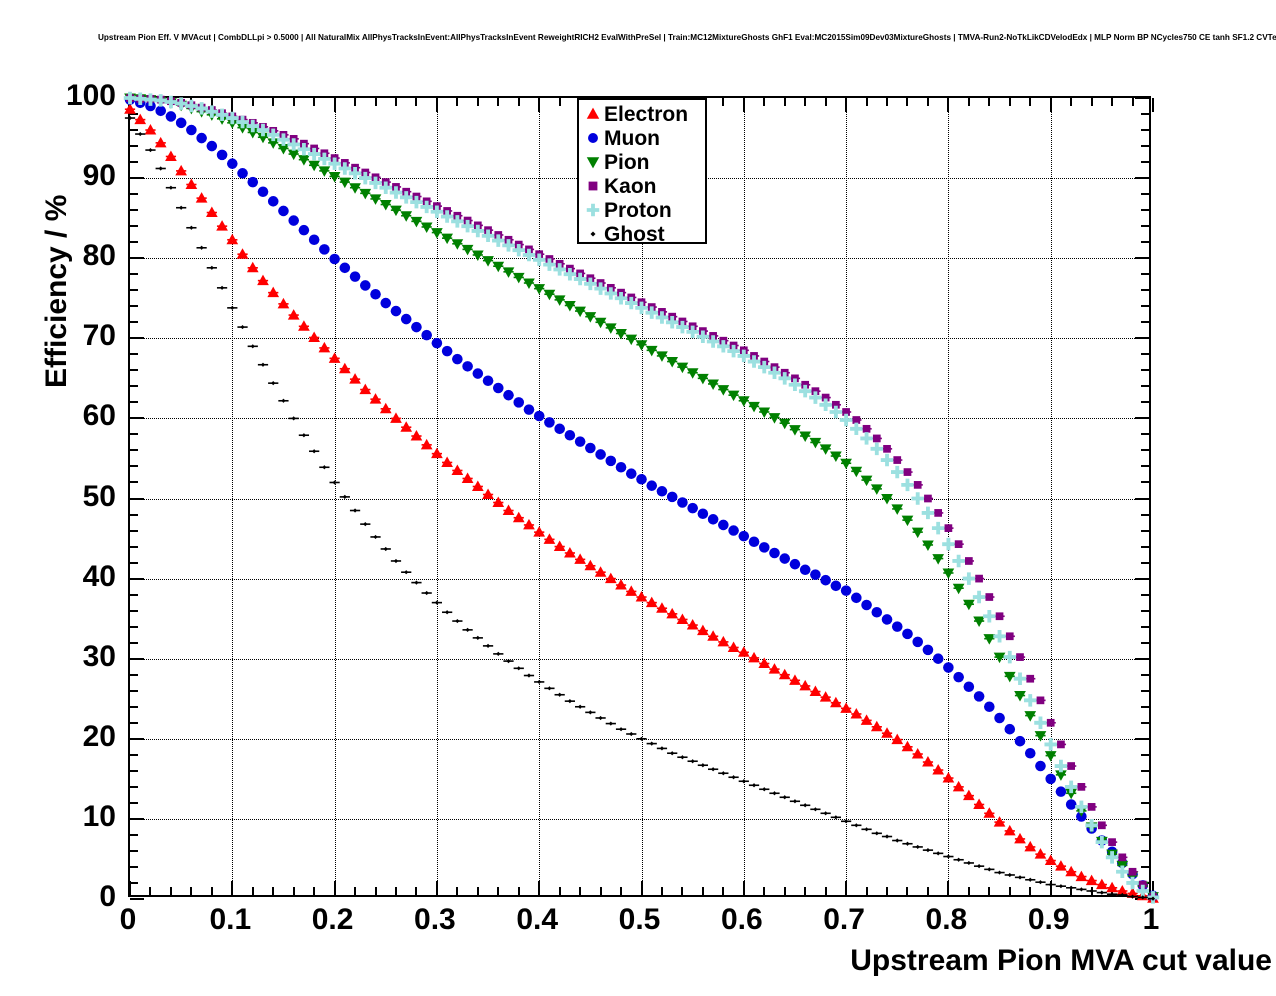 The image size is (1276, 996). What do you see at coordinates (593, 234) in the screenshot?
I see `dot-icon` at bounding box center [593, 234].